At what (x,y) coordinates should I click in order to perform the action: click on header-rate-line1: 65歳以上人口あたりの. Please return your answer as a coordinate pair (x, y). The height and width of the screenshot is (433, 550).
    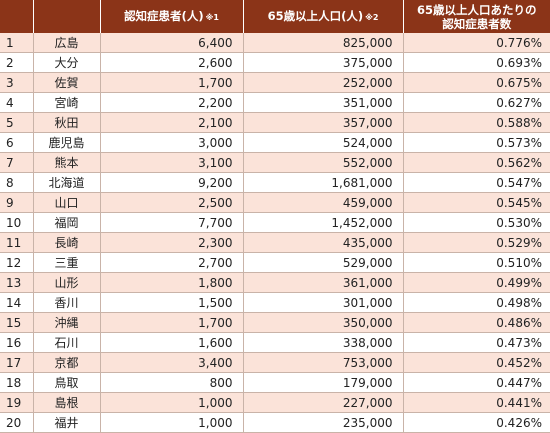
    Looking at the image, I should click on (476, 9).